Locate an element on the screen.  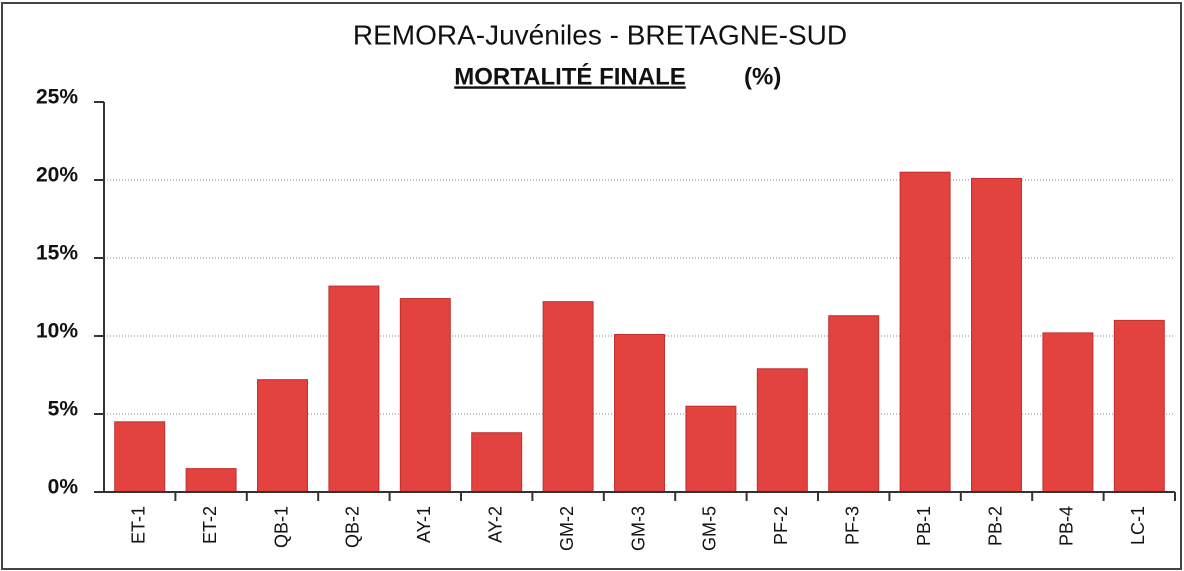
x-tick-label: QB-2 is located at coordinates (353, 527).